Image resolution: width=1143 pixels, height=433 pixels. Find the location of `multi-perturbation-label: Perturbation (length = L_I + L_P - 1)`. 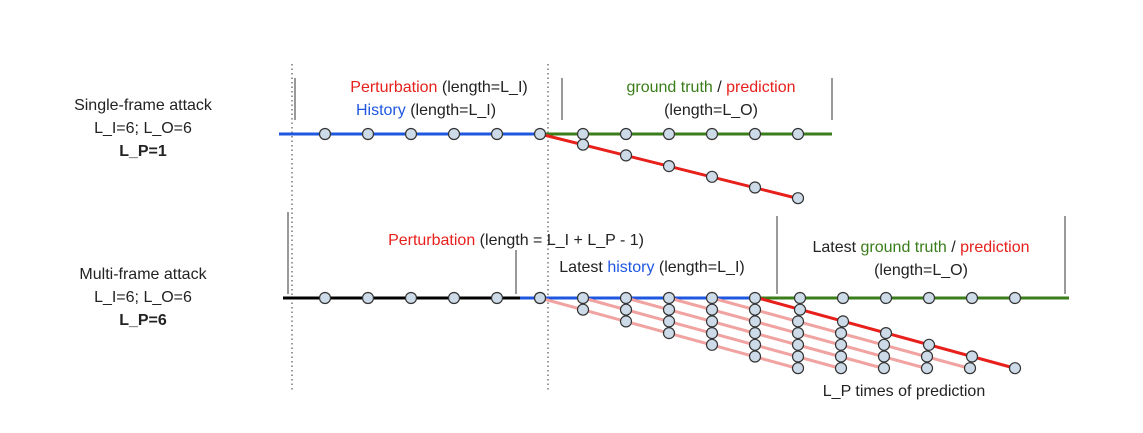

multi-perturbation-label: Perturbation (length = L_I + L_P - 1) is located at coordinates (516, 240).